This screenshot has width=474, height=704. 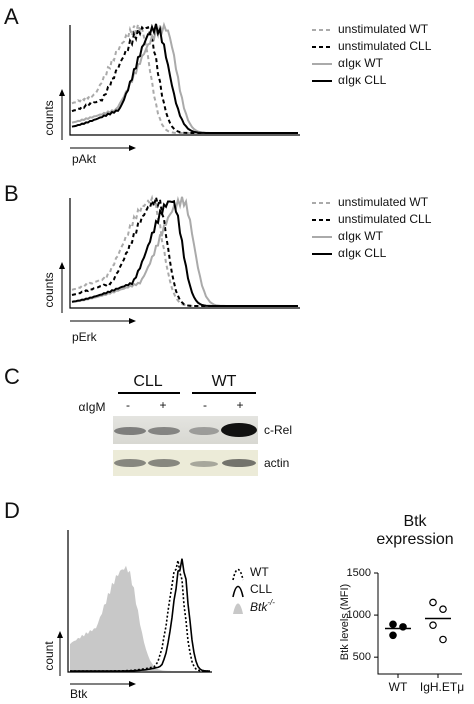 I want to click on y-tick-label: 500, so click(x=362, y=657).